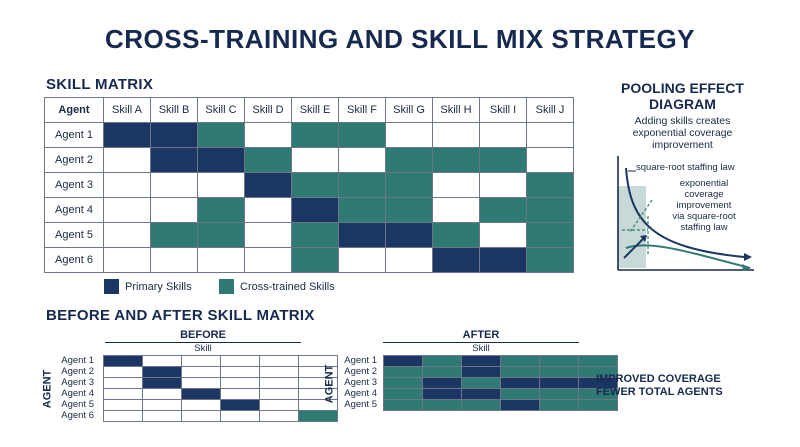  Describe the element at coordinates (659, 386) in the screenshot. I see `result-summary: IMPROVED COVERAGE FEWER TOTAL AGENTS` at that location.